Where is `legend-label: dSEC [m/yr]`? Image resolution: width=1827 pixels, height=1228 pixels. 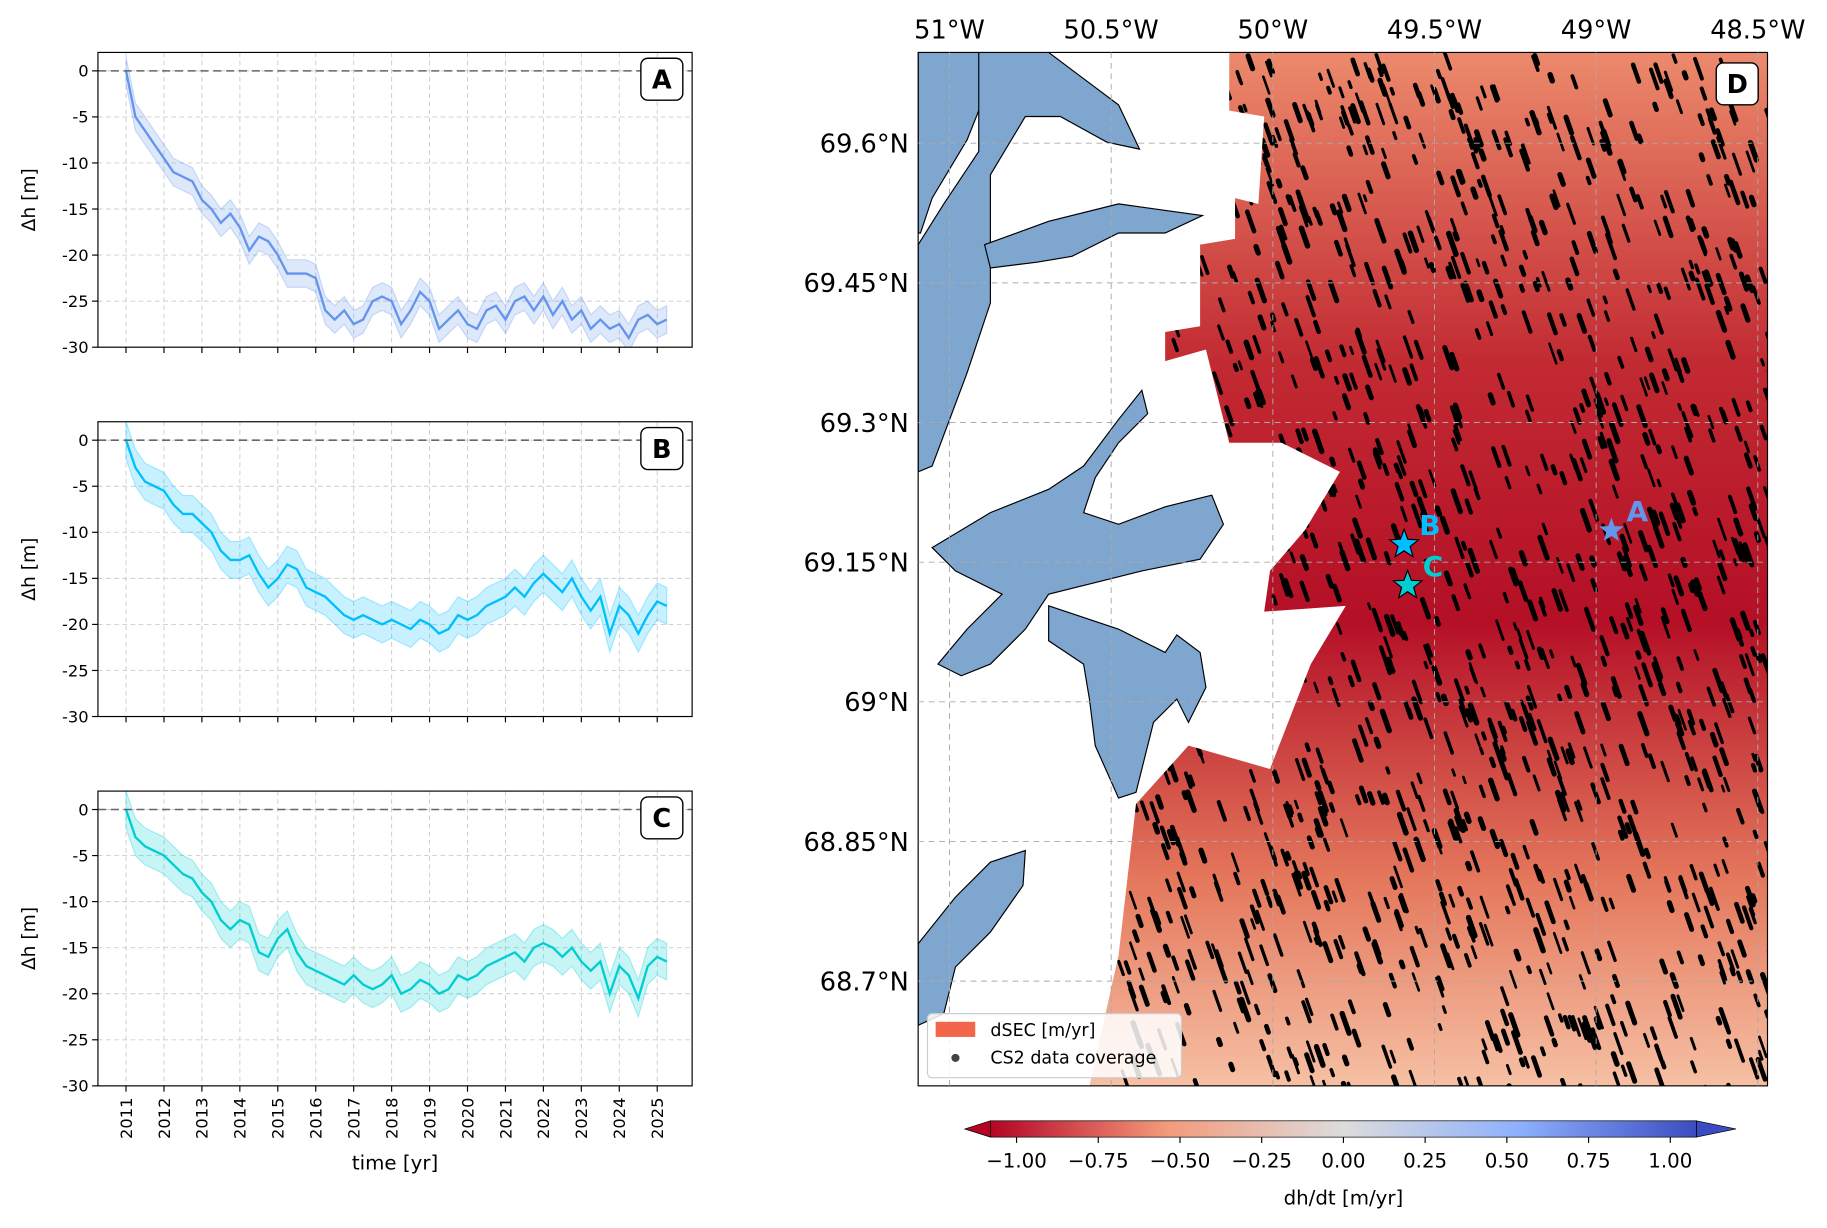
legend-label: dSEC [m/yr] is located at coordinates (1042, 1031).